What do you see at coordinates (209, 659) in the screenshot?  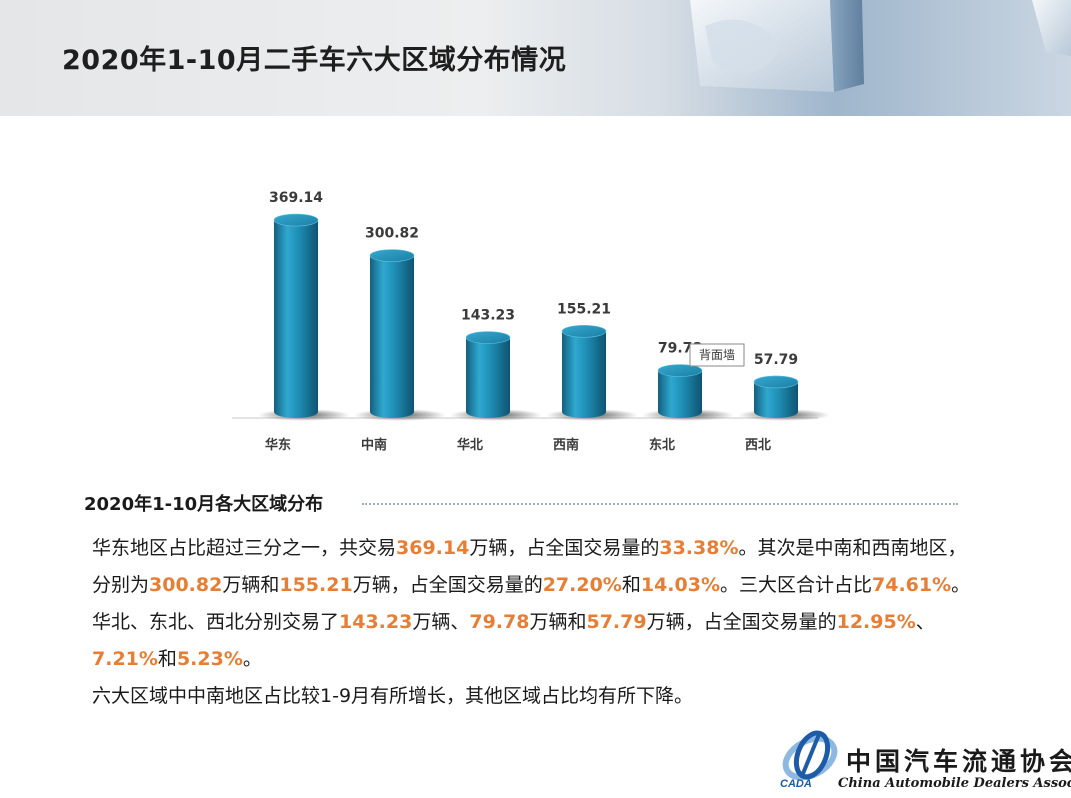 I see `highlight-value: 5.23%` at bounding box center [209, 659].